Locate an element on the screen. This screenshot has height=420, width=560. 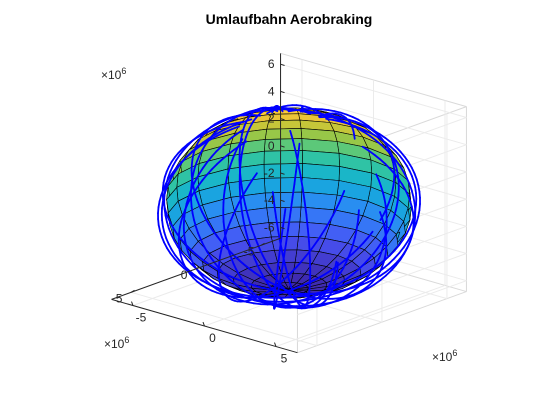
z-exponent-label: ×10⁶ is located at coordinates (113, 74).